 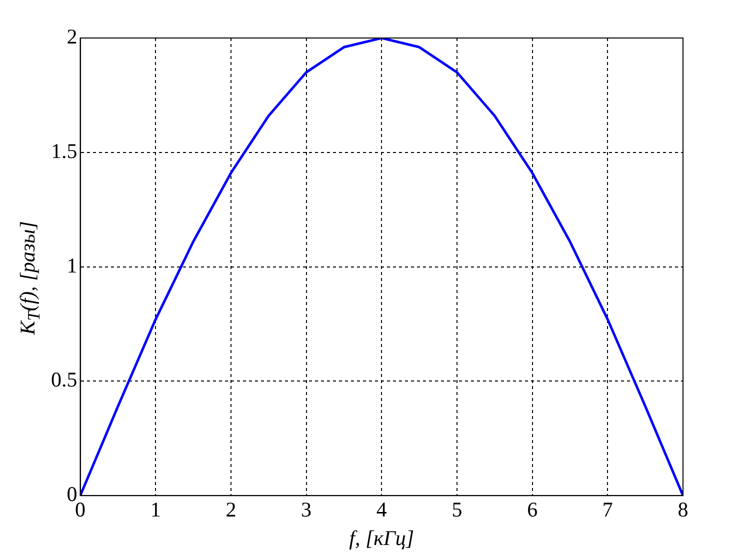 What do you see at coordinates (532, 510) in the screenshot?
I see `x-tick-label: 6` at bounding box center [532, 510].